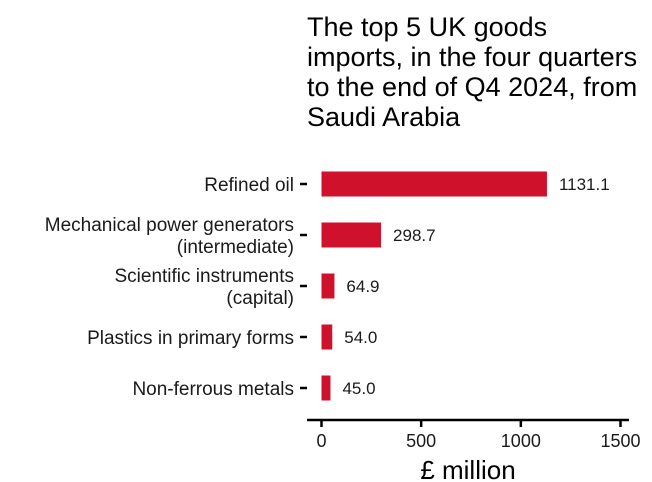 The image size is (652, 482). What do you see at coordinates (249, 185) in the screenshot?
I see `category-label: Refined oil` at bounding box center [249, 185].